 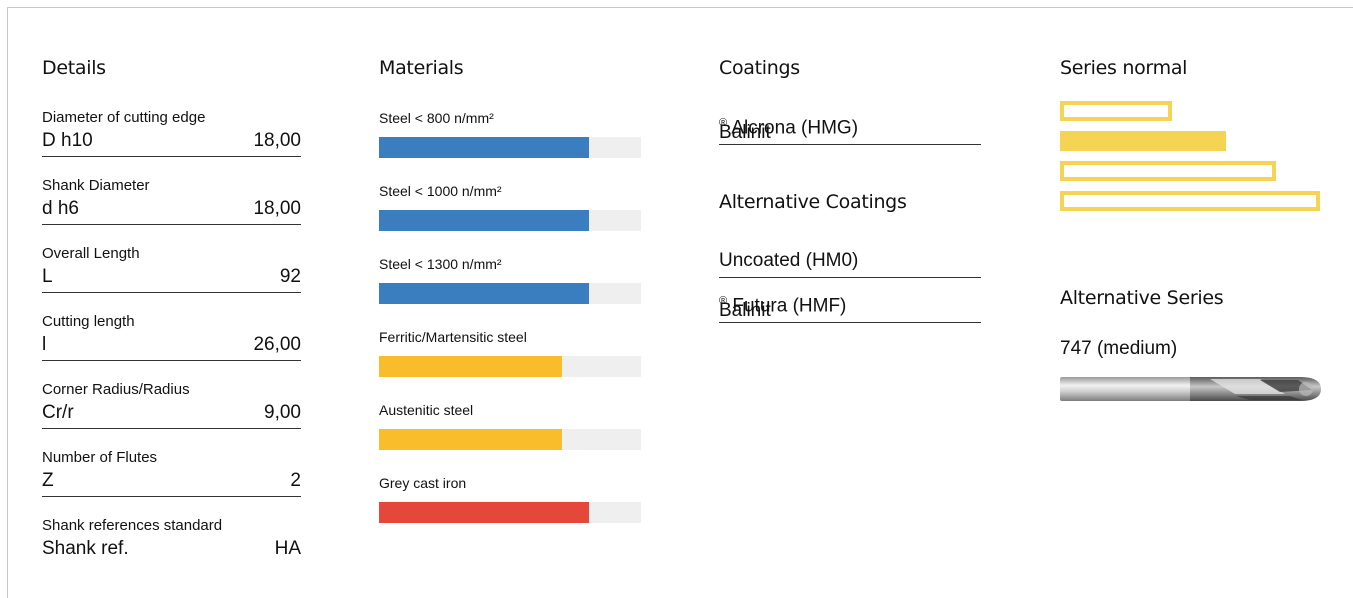 What do you see at coordinates (44, 344) in the screenshot?
I see `detail-symbol: l` at bounding box center [44, 344].